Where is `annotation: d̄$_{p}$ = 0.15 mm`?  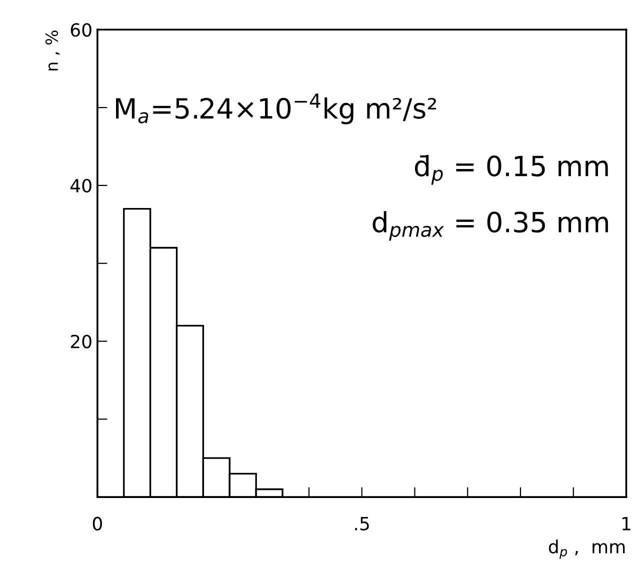 annotation: d̄$_{p}$ = 0.15 mm is located at coordinates (511, 170).